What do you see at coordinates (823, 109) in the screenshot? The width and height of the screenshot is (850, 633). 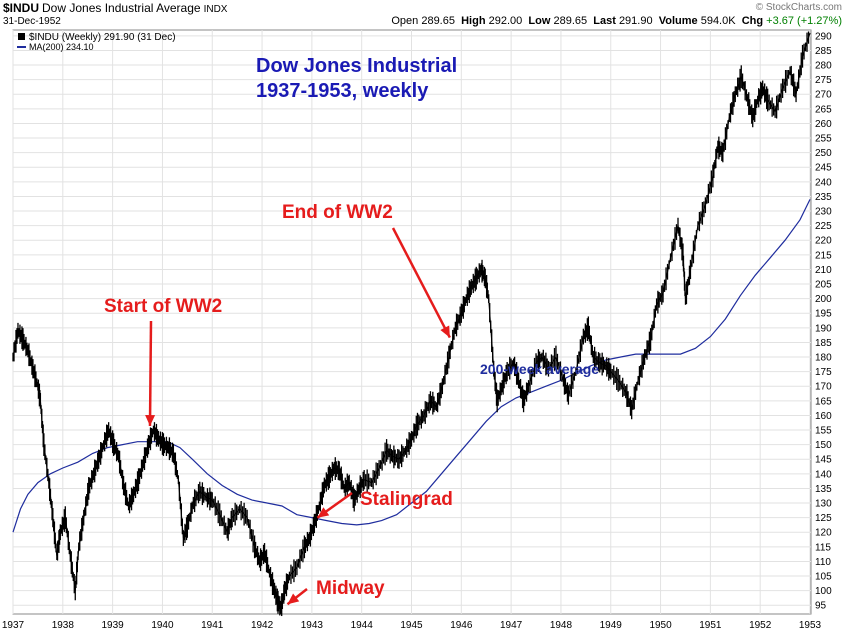 I see `y-tick-label: 265` at bounding box center [823, 109].